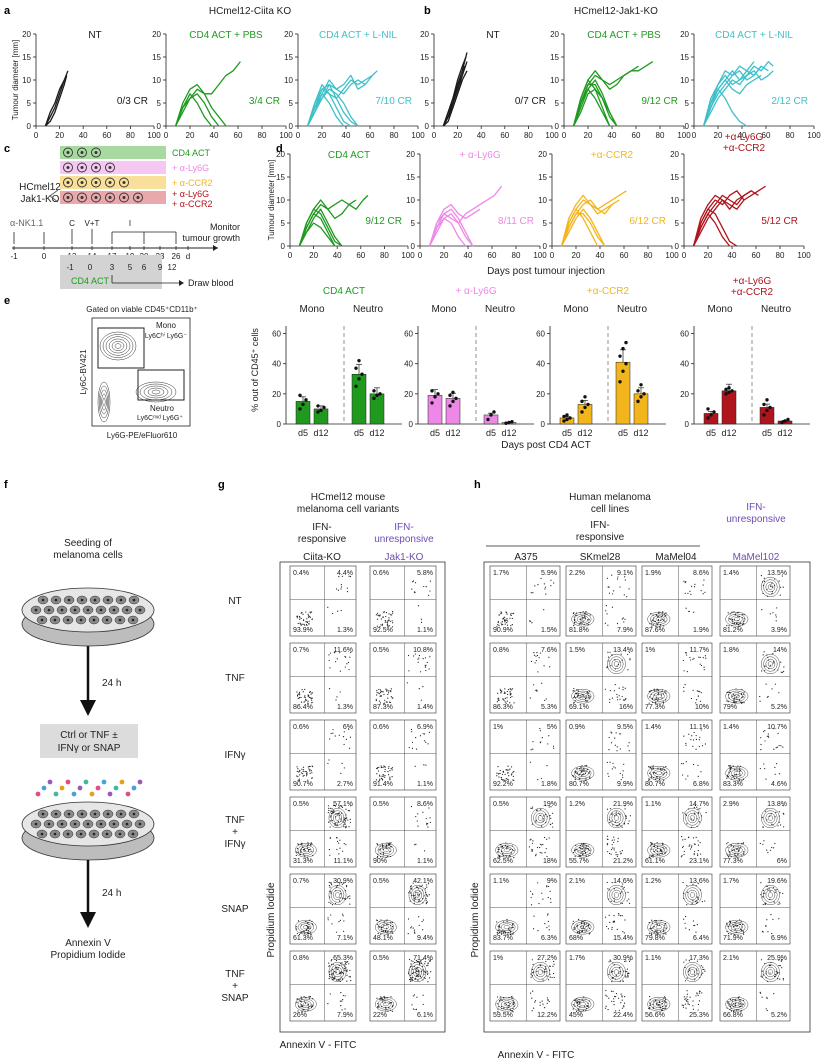 The width and height of the screenshot is (829, 1064). What do you see at coordinates (601, 832) in the screenshot?
I see `flow-plot: 1.2% 21.9%55.7% 21.2%` at bounding box center [601, 832].